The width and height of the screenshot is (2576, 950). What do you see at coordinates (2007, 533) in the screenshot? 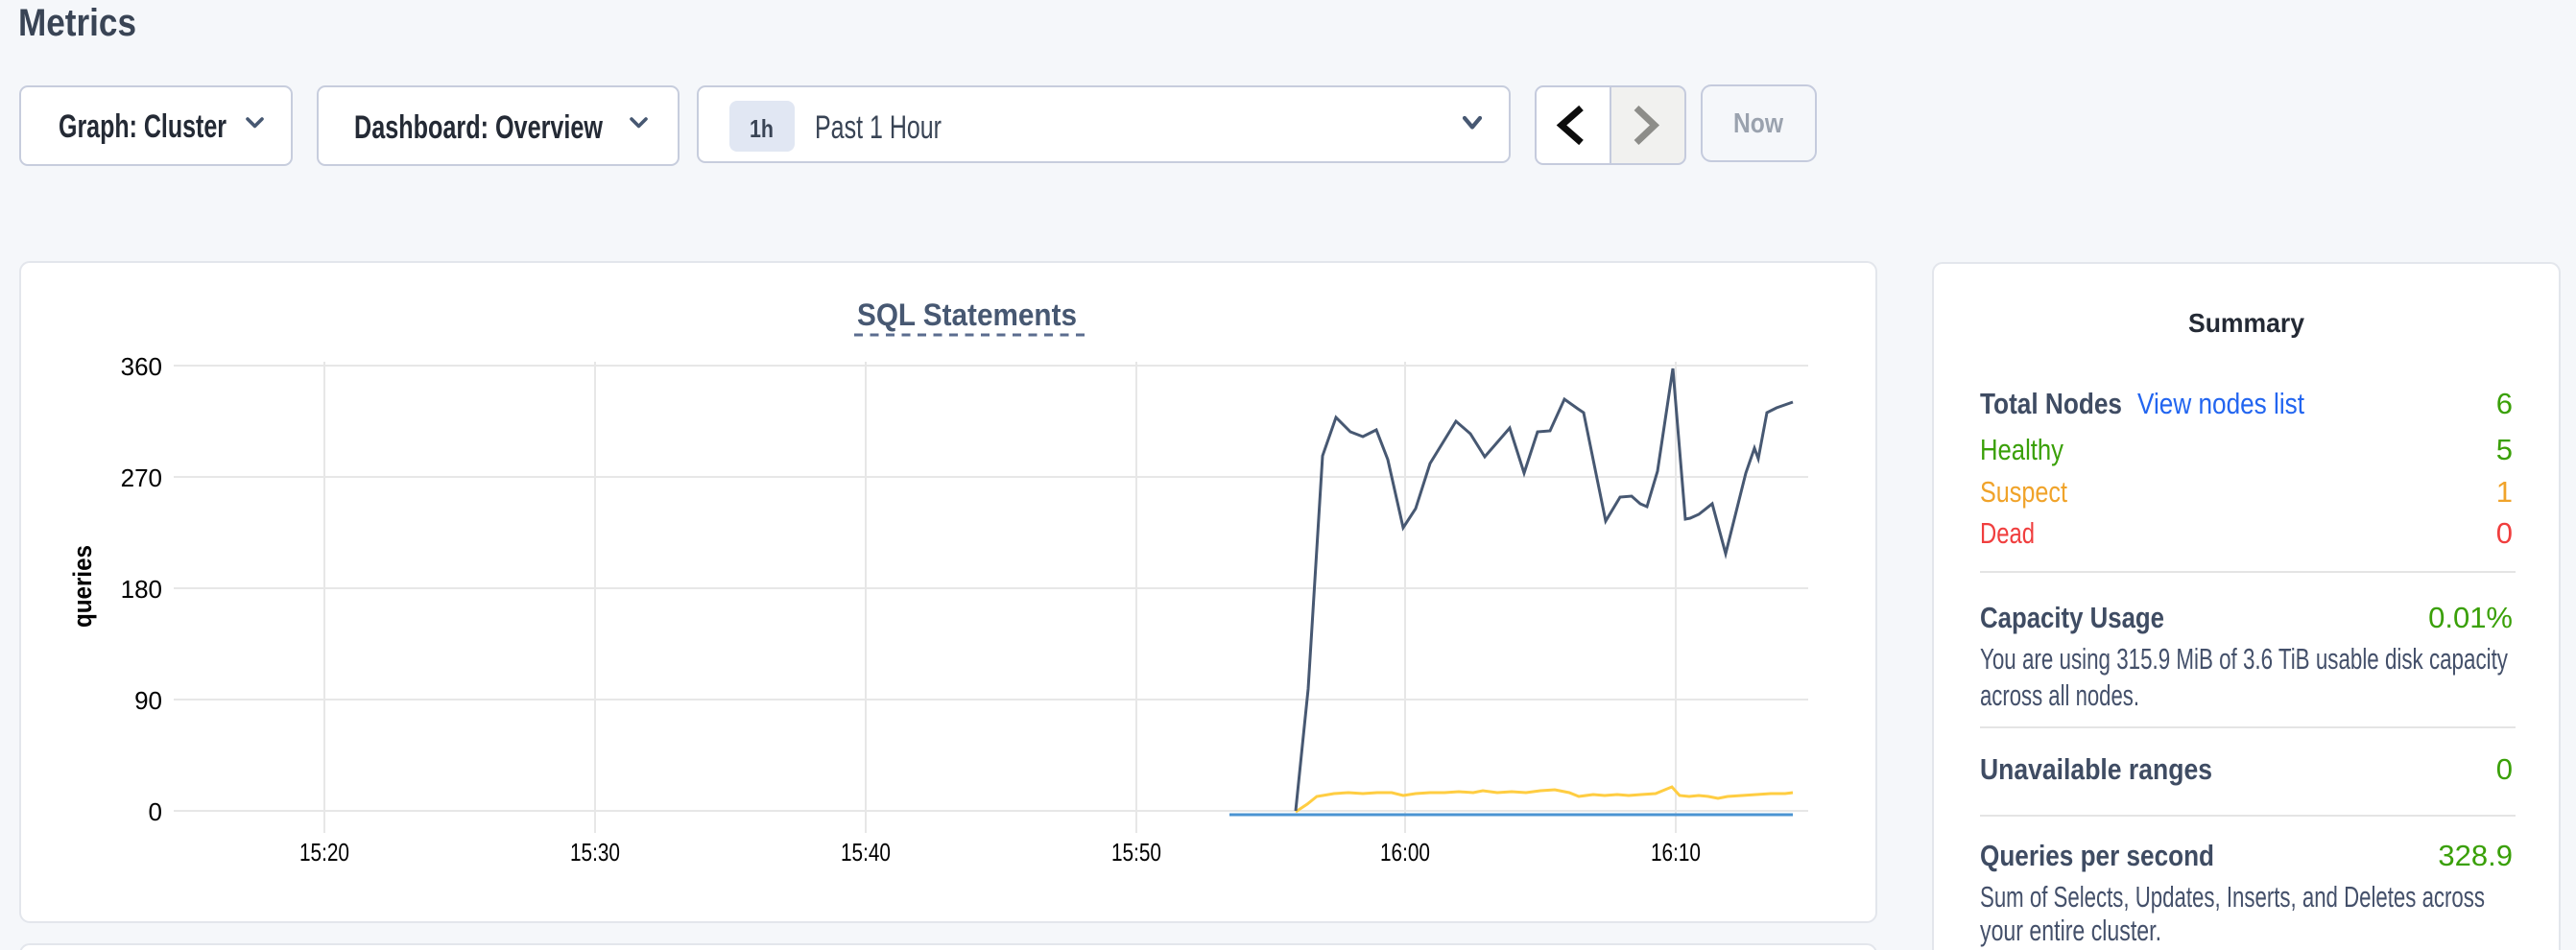
I see `svg-text: Dead` at bounding box center [2007, 533].